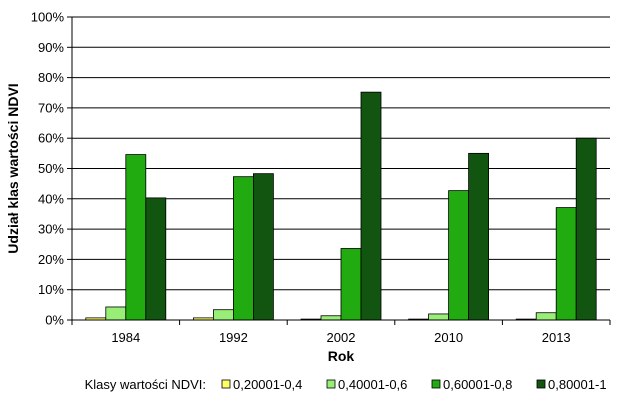 The image size is (636, 404). Describe the element at coordinates (51, 47) in the screenshot. I see `y-tick-label: 90%` at that location.